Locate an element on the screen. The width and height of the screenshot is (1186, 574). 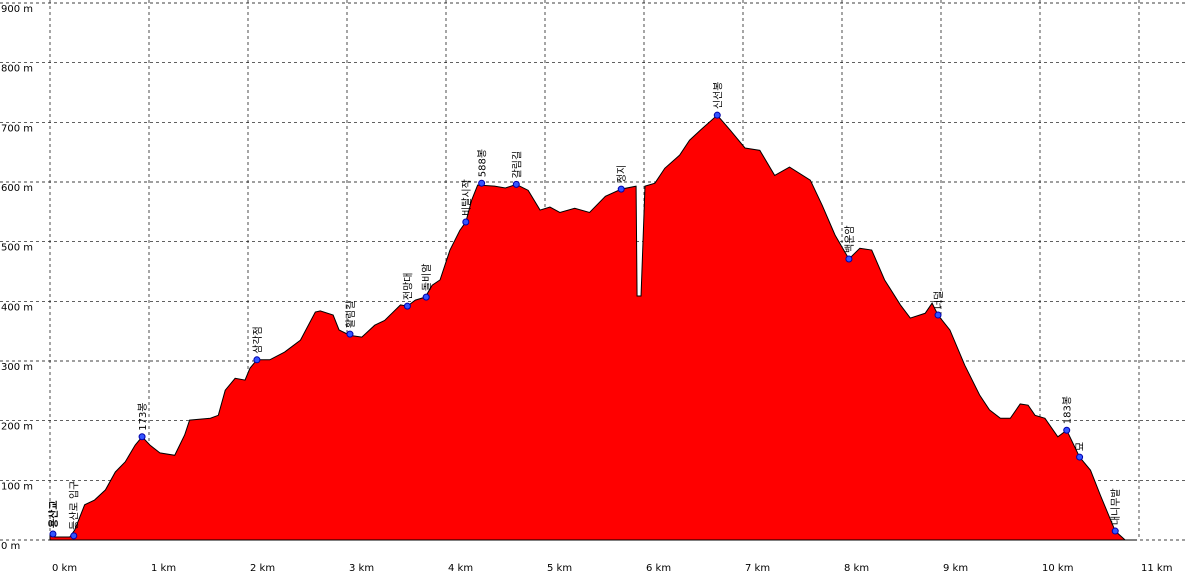
waypoint-label: 전망대 is located at coordinates (408, 286).